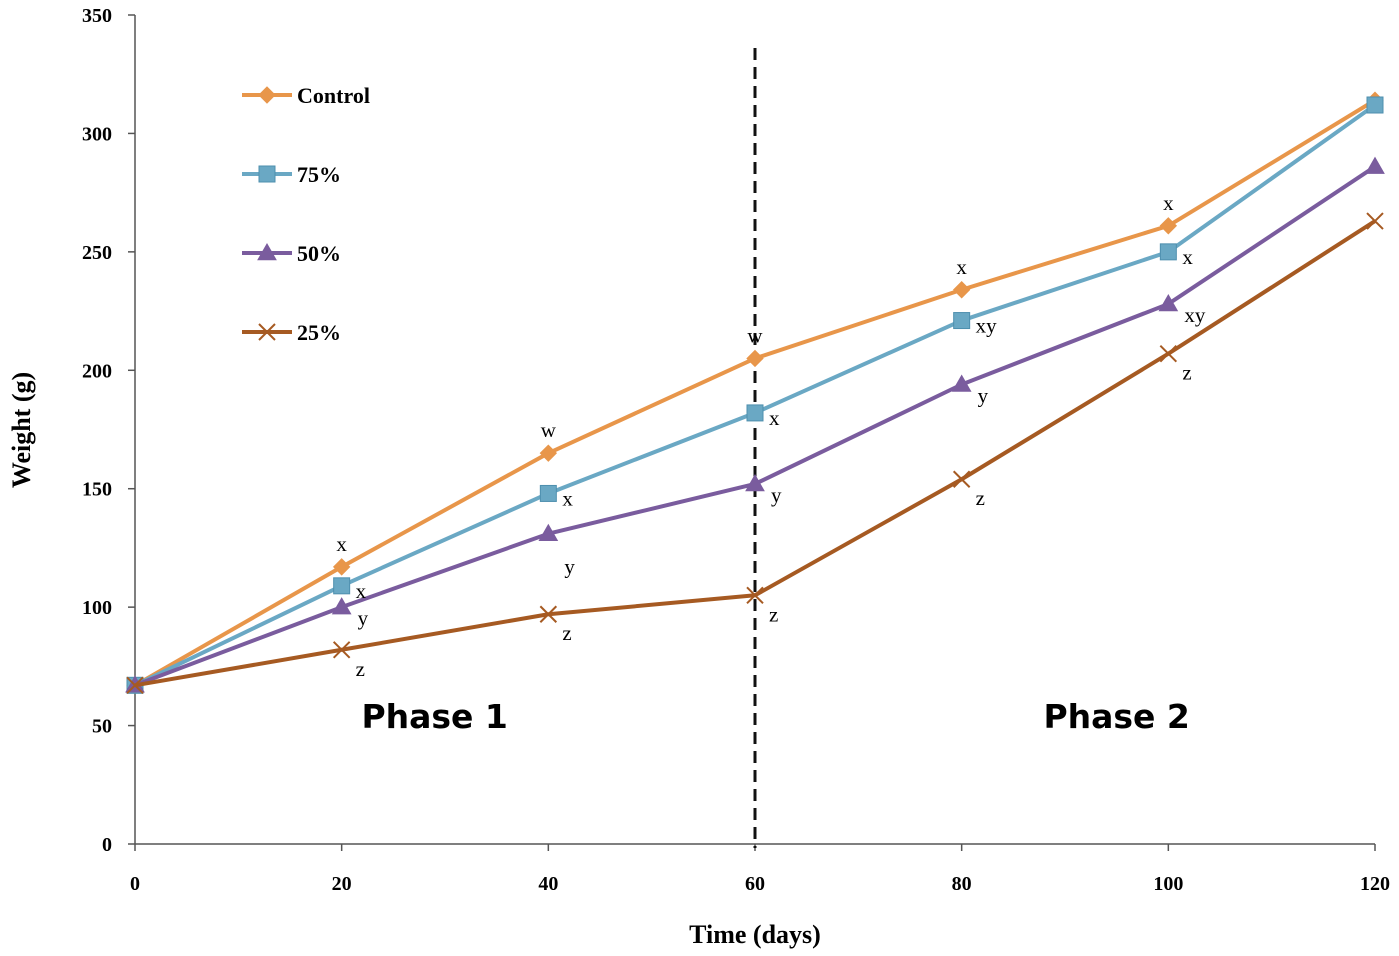 The image size is (1399, 956). What do you see at coordinates (97, 490) in the screenshot?
I see `y-tick-label: 150` at bounding box center [97, 490].